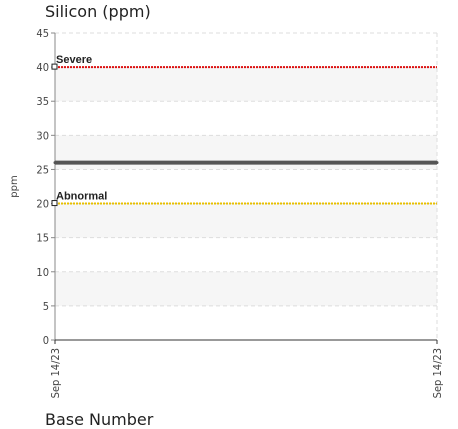 The height and width of the screenshot is (429, 458). What do you see at coordinates (81, 197) in the screenshot?
I see `threshold-label-abnormal: Abnormal` at bounding box center [81, 197].